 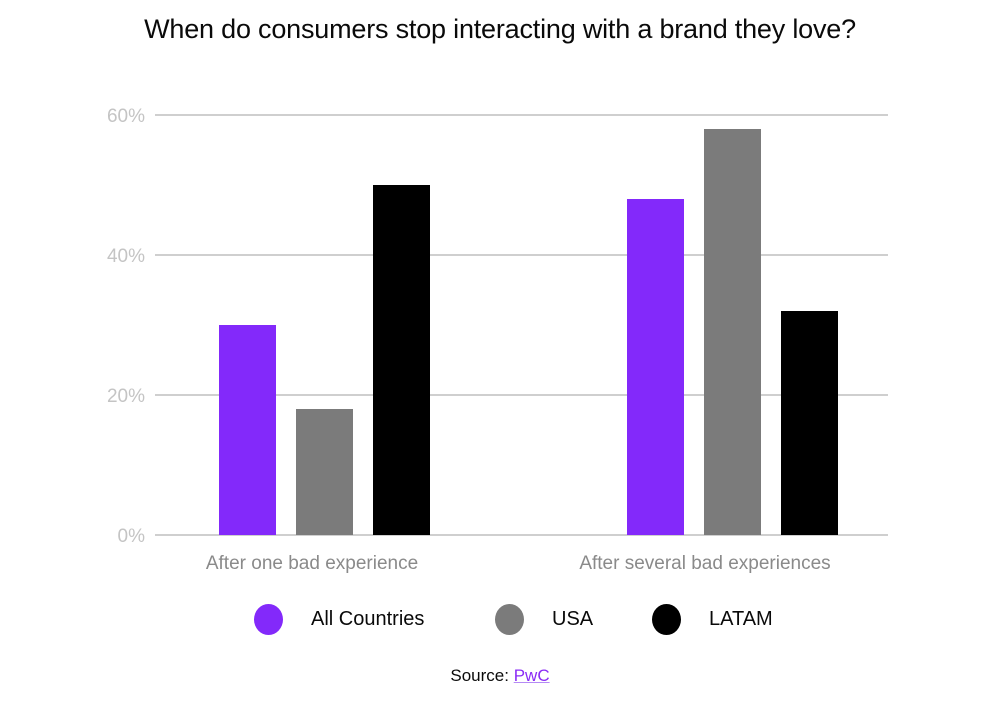 What do you see at coordinates (312, 563) in the screenshot?
I see `x-category-label: After one bad experience` at bounding box center [312, 563].